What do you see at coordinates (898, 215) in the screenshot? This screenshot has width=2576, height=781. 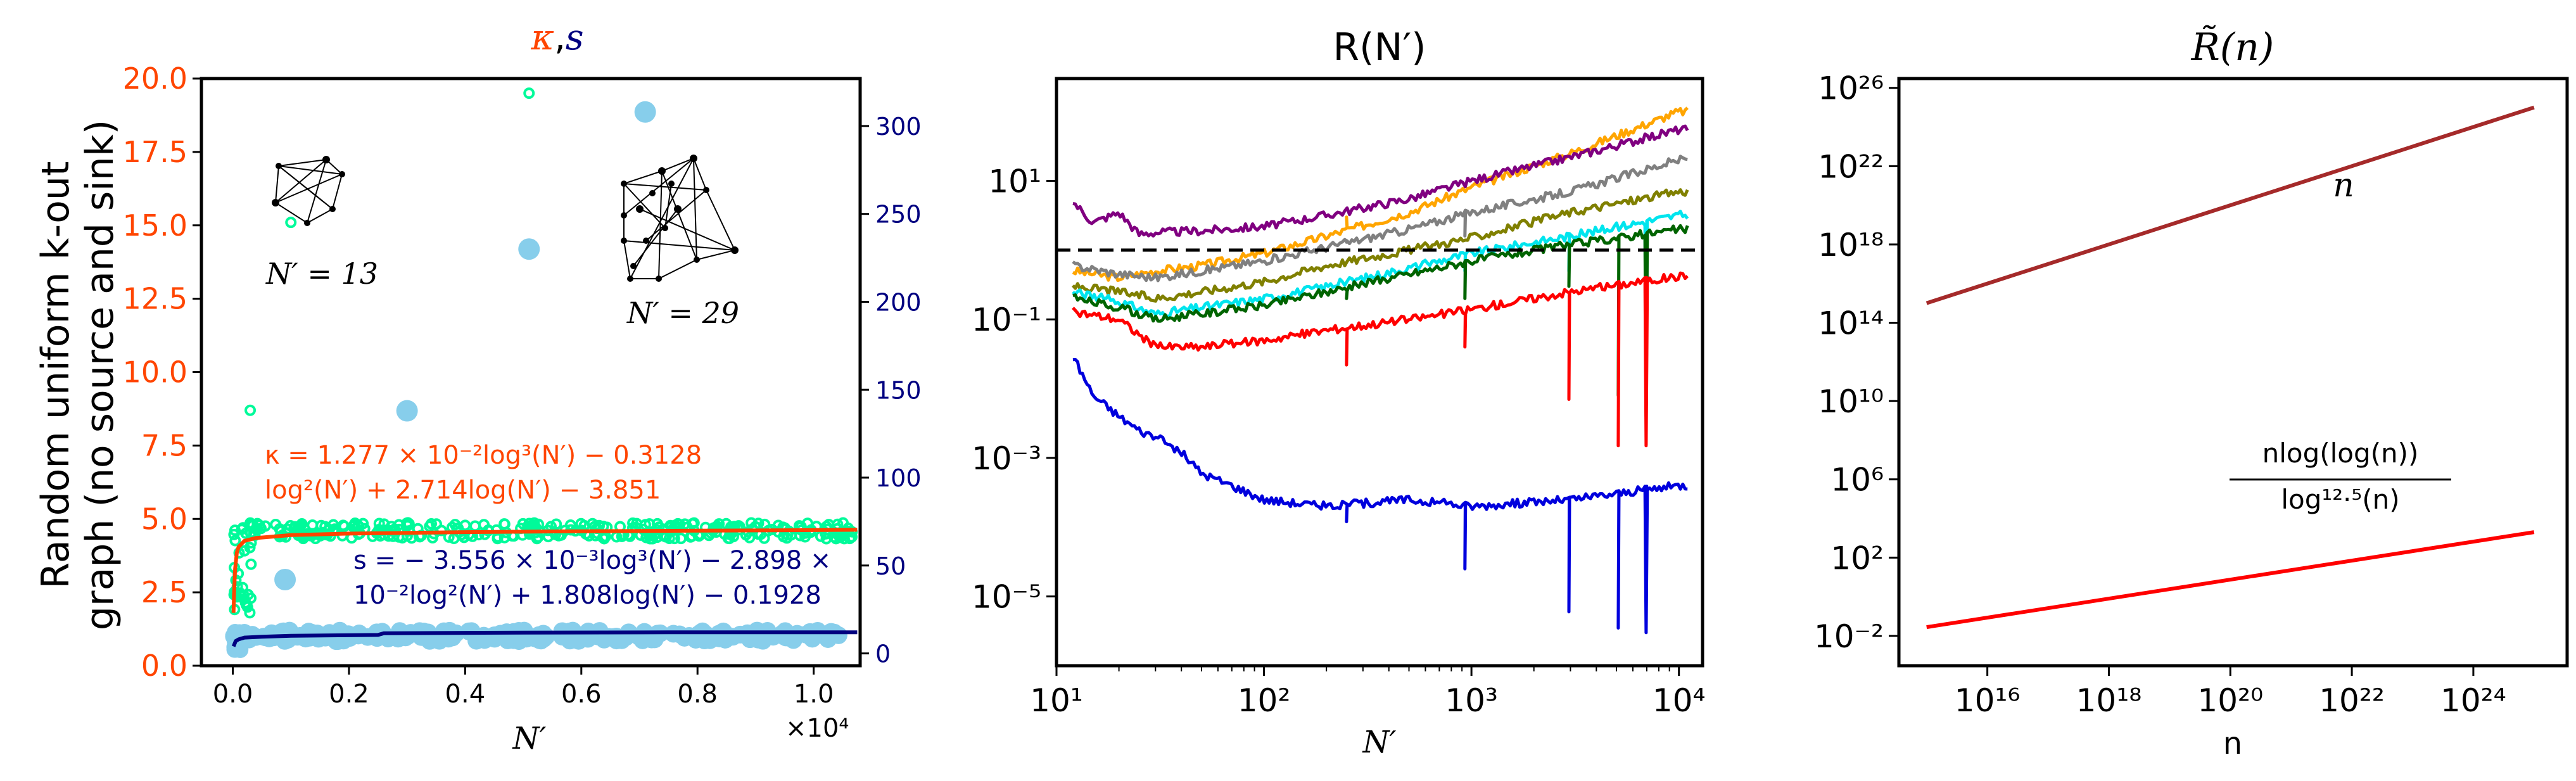 I see `y-right-tick-label: 250` at bounding box center [898, 215].